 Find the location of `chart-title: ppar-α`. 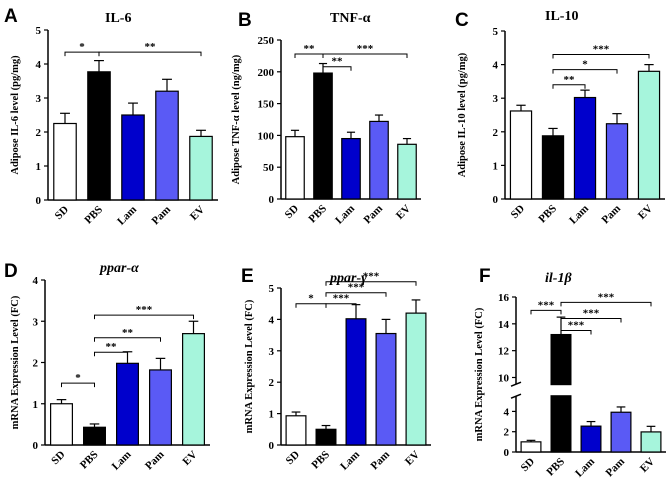

chart-title: ppar-α is located at coordinates (119, 268).